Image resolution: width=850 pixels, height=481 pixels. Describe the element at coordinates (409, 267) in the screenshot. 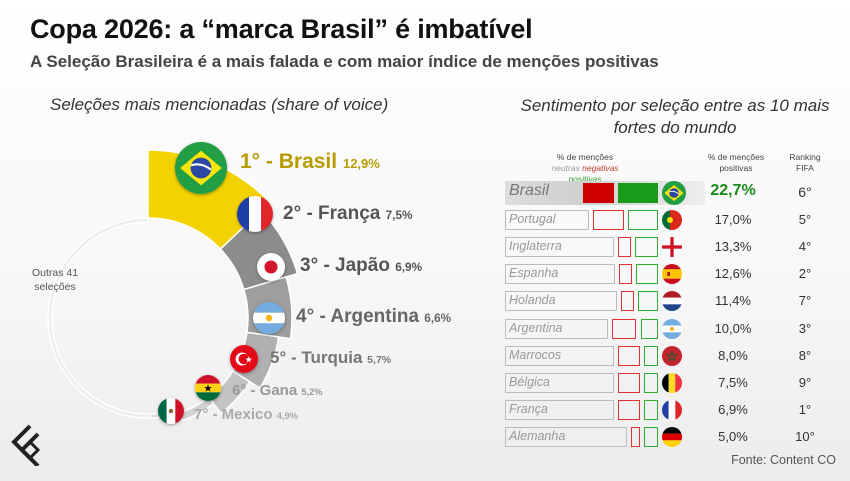

I see `rank-label-value: 6,9%` at that location.